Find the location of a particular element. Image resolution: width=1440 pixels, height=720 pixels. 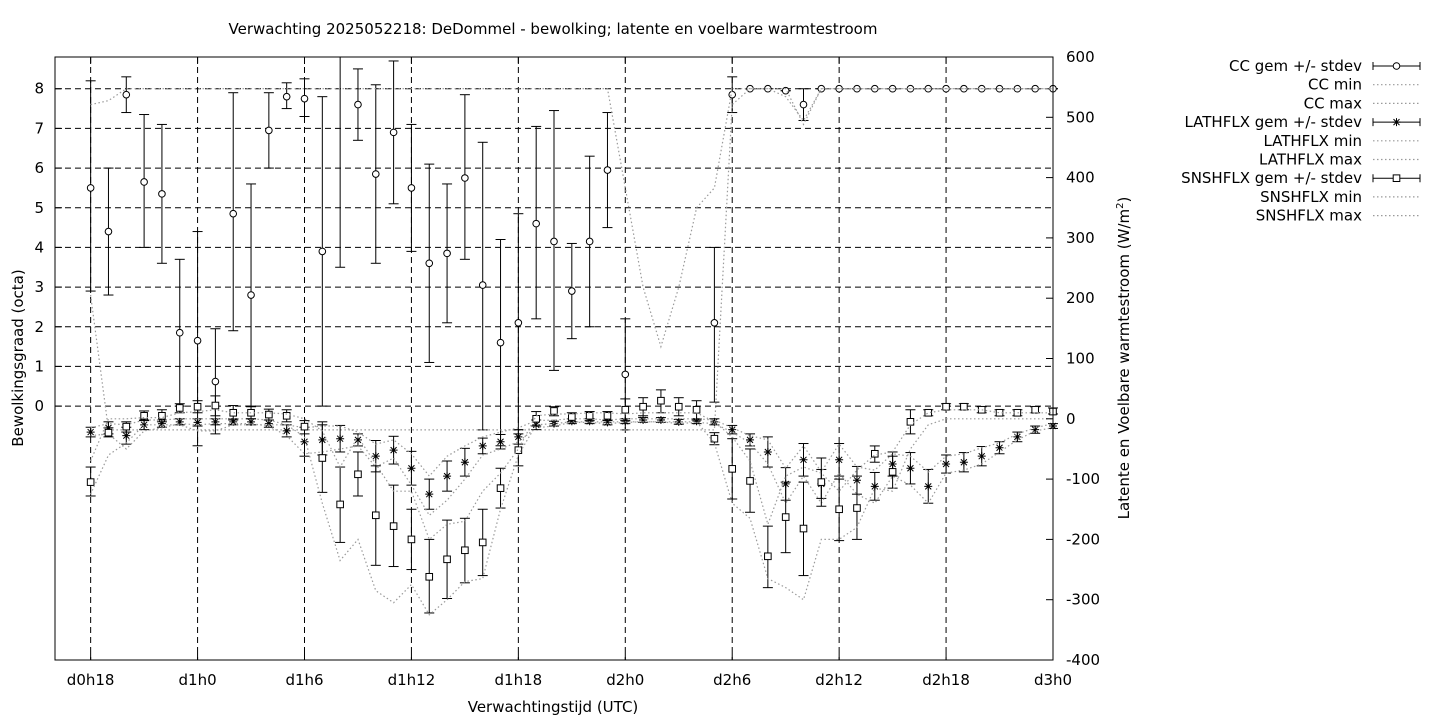

y-tick-label: 3 is located at coordinates (39, 287).